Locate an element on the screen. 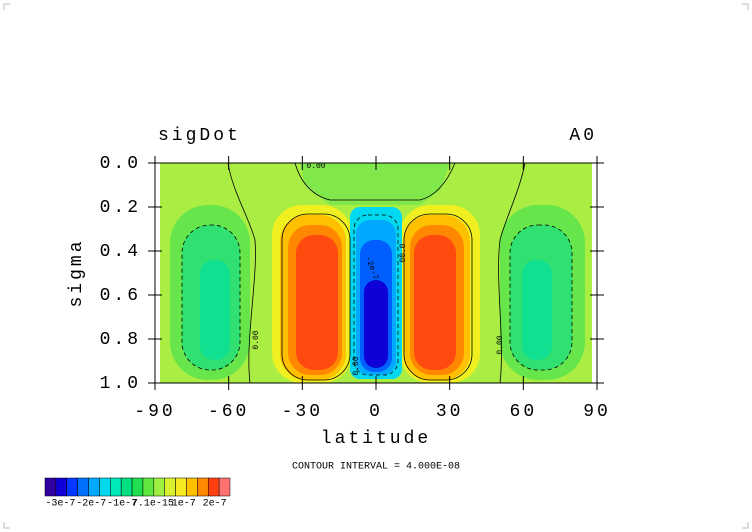  x-axis-label: latitude is located at coordinates (376, 439).